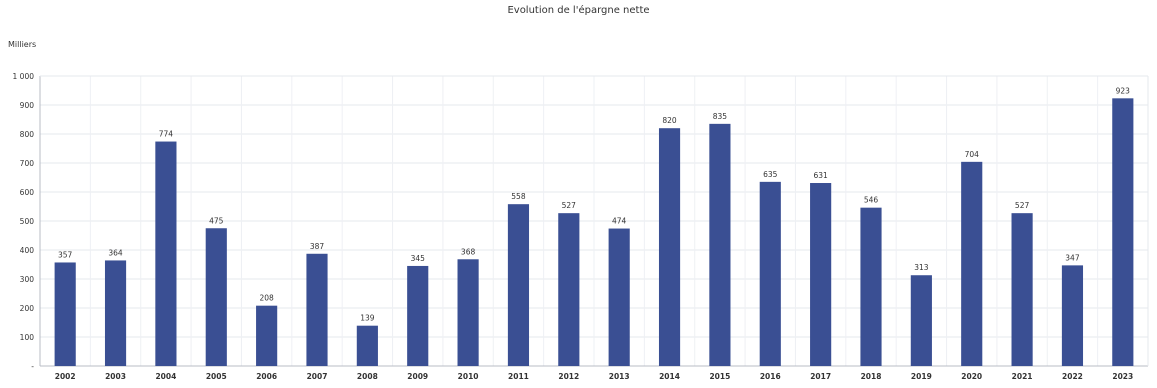 The height and width of the screenshot is (388, 1157). I want to click on data-label: 558, so click(518, 196).